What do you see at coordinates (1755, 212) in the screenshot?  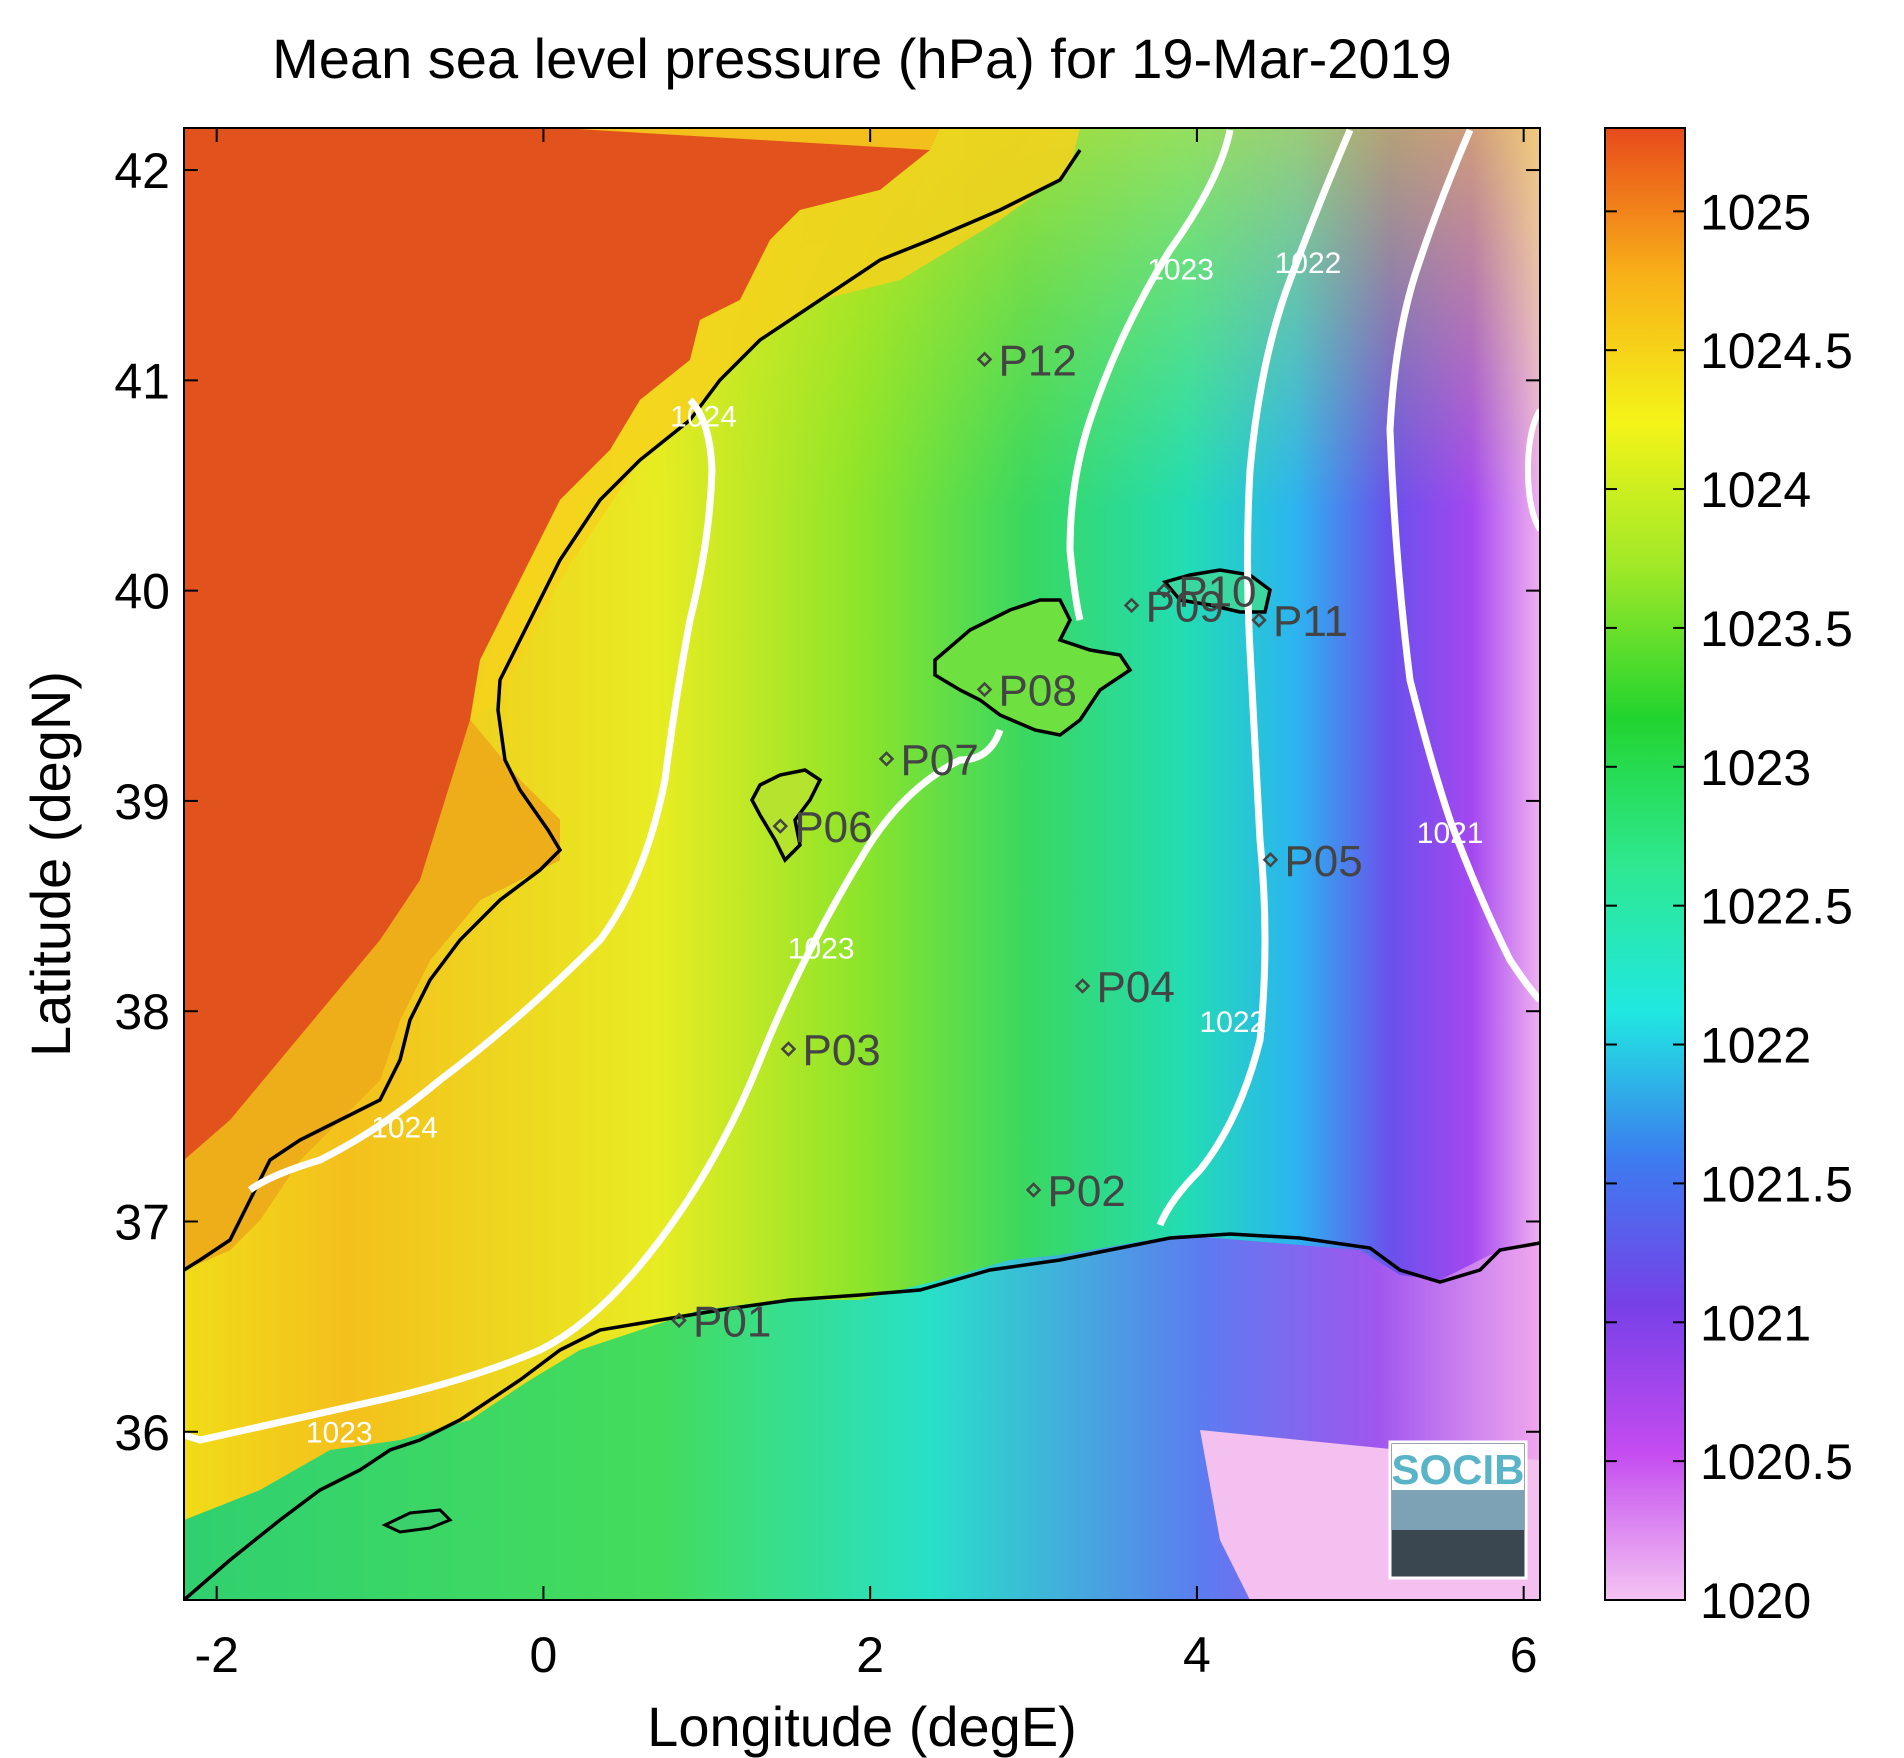 I see `colorbar-tick-label: 1025` at bounding box center [1755, 212].